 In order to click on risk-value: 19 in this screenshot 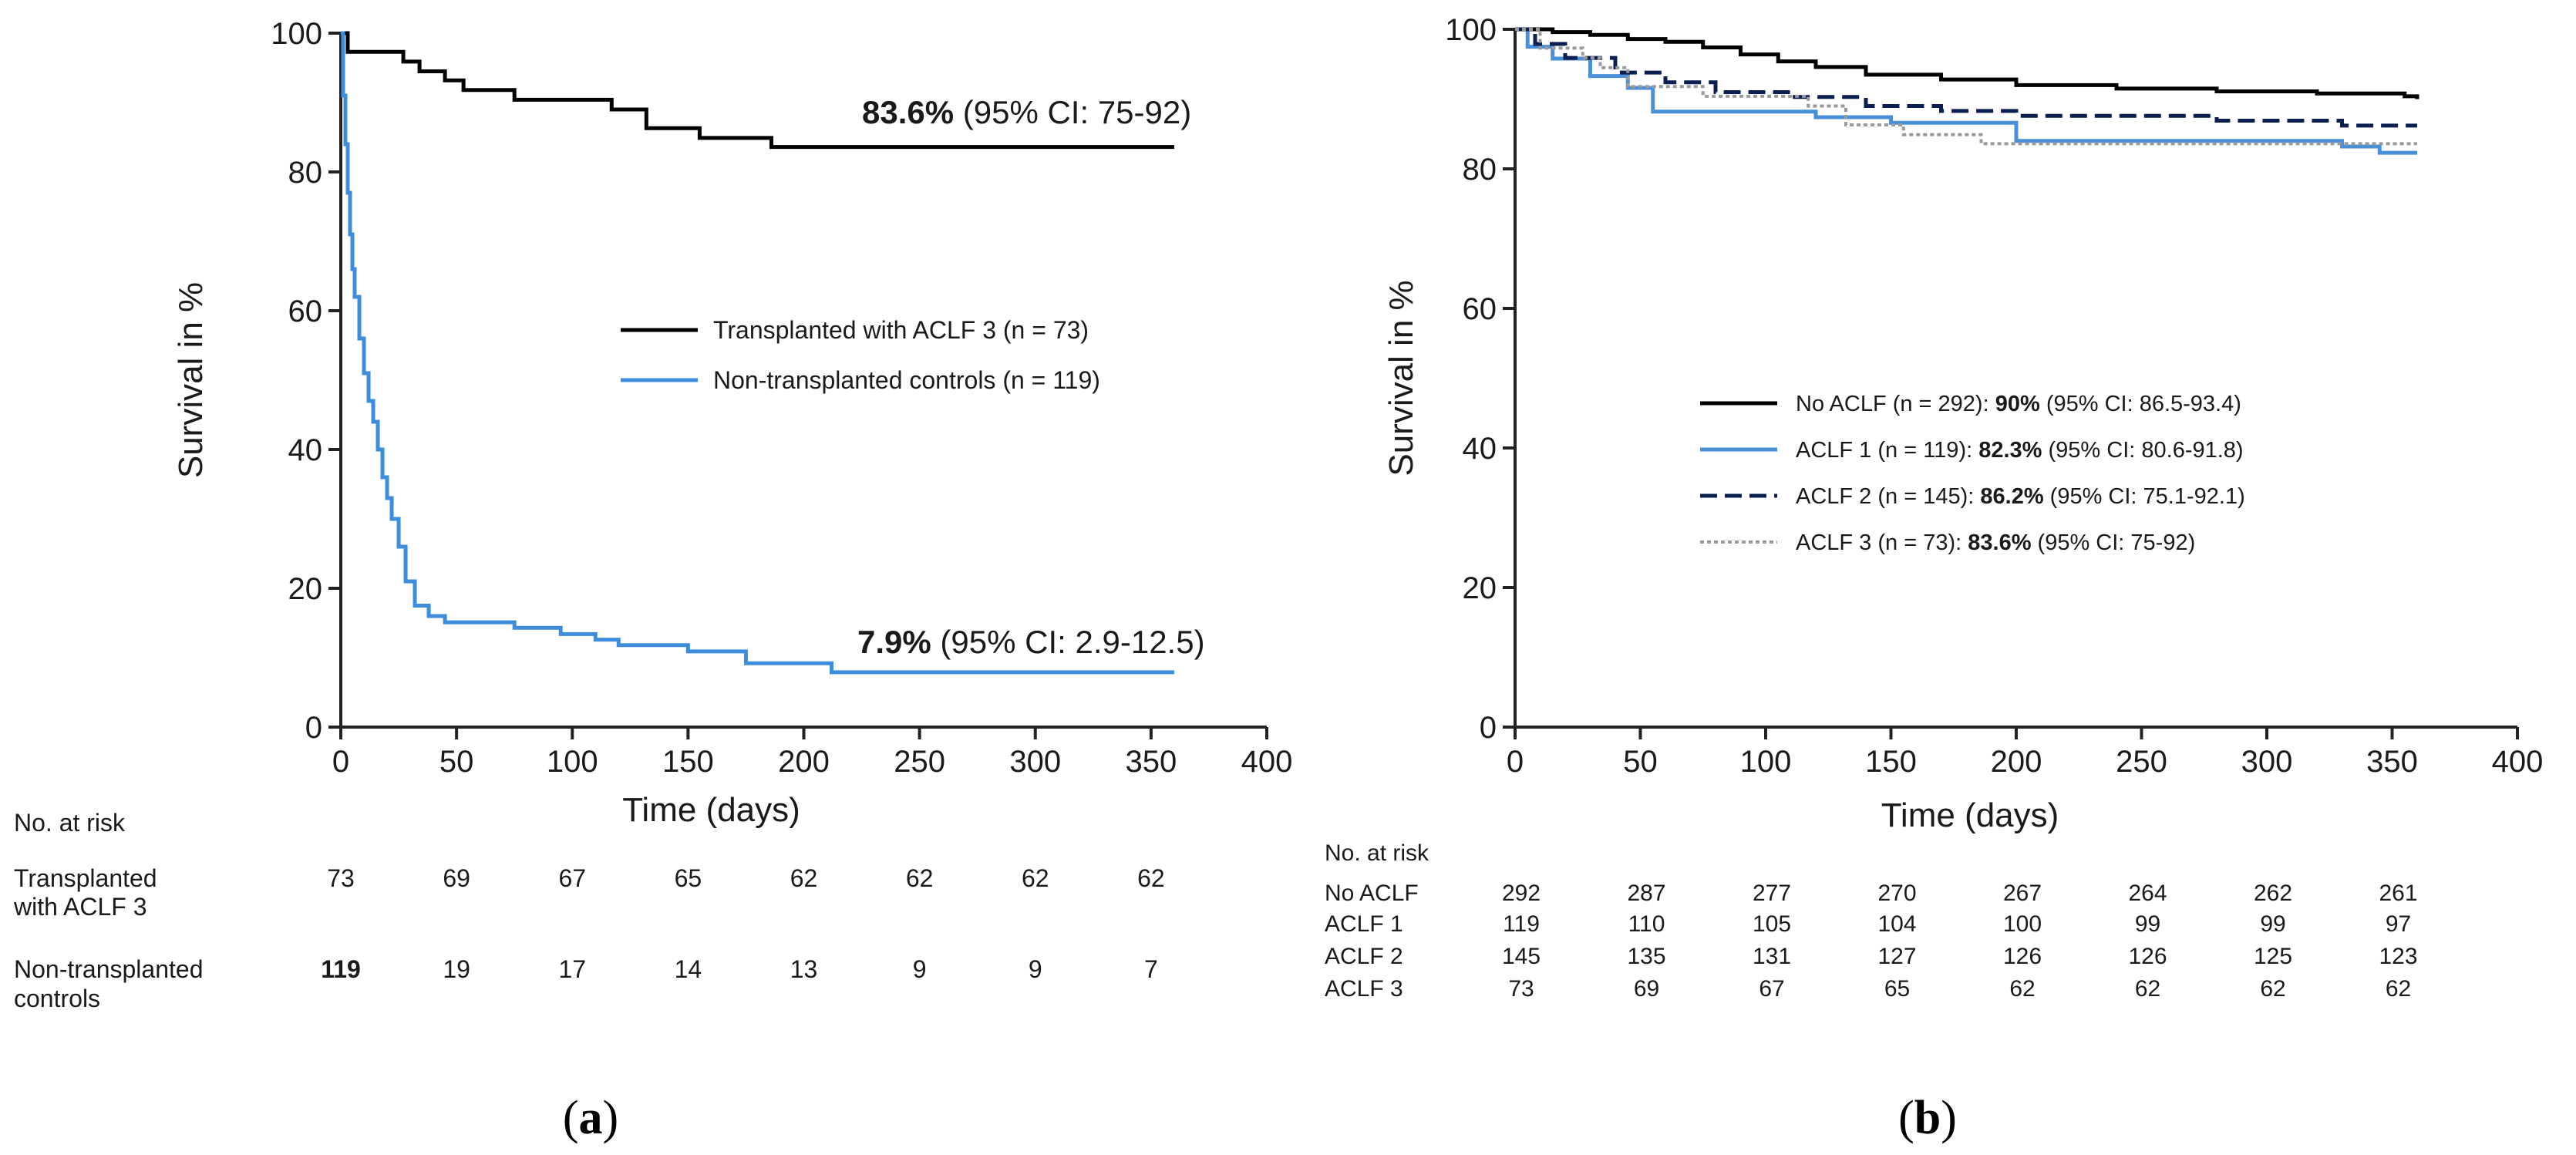, I will do `click(456, 969)`.